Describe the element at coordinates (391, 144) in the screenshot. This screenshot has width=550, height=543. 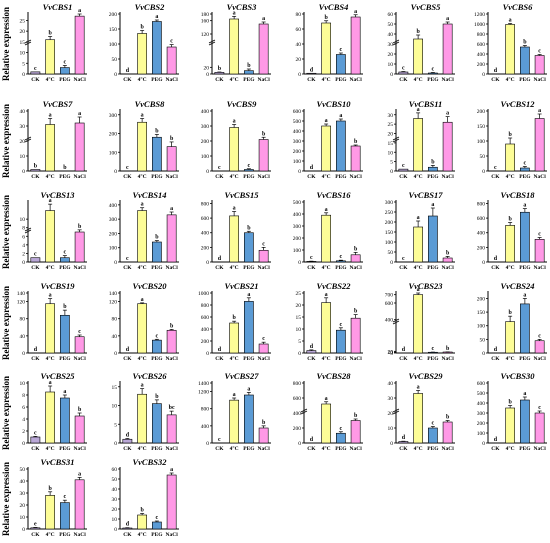
I see `y-tick-label: 15` at that location.